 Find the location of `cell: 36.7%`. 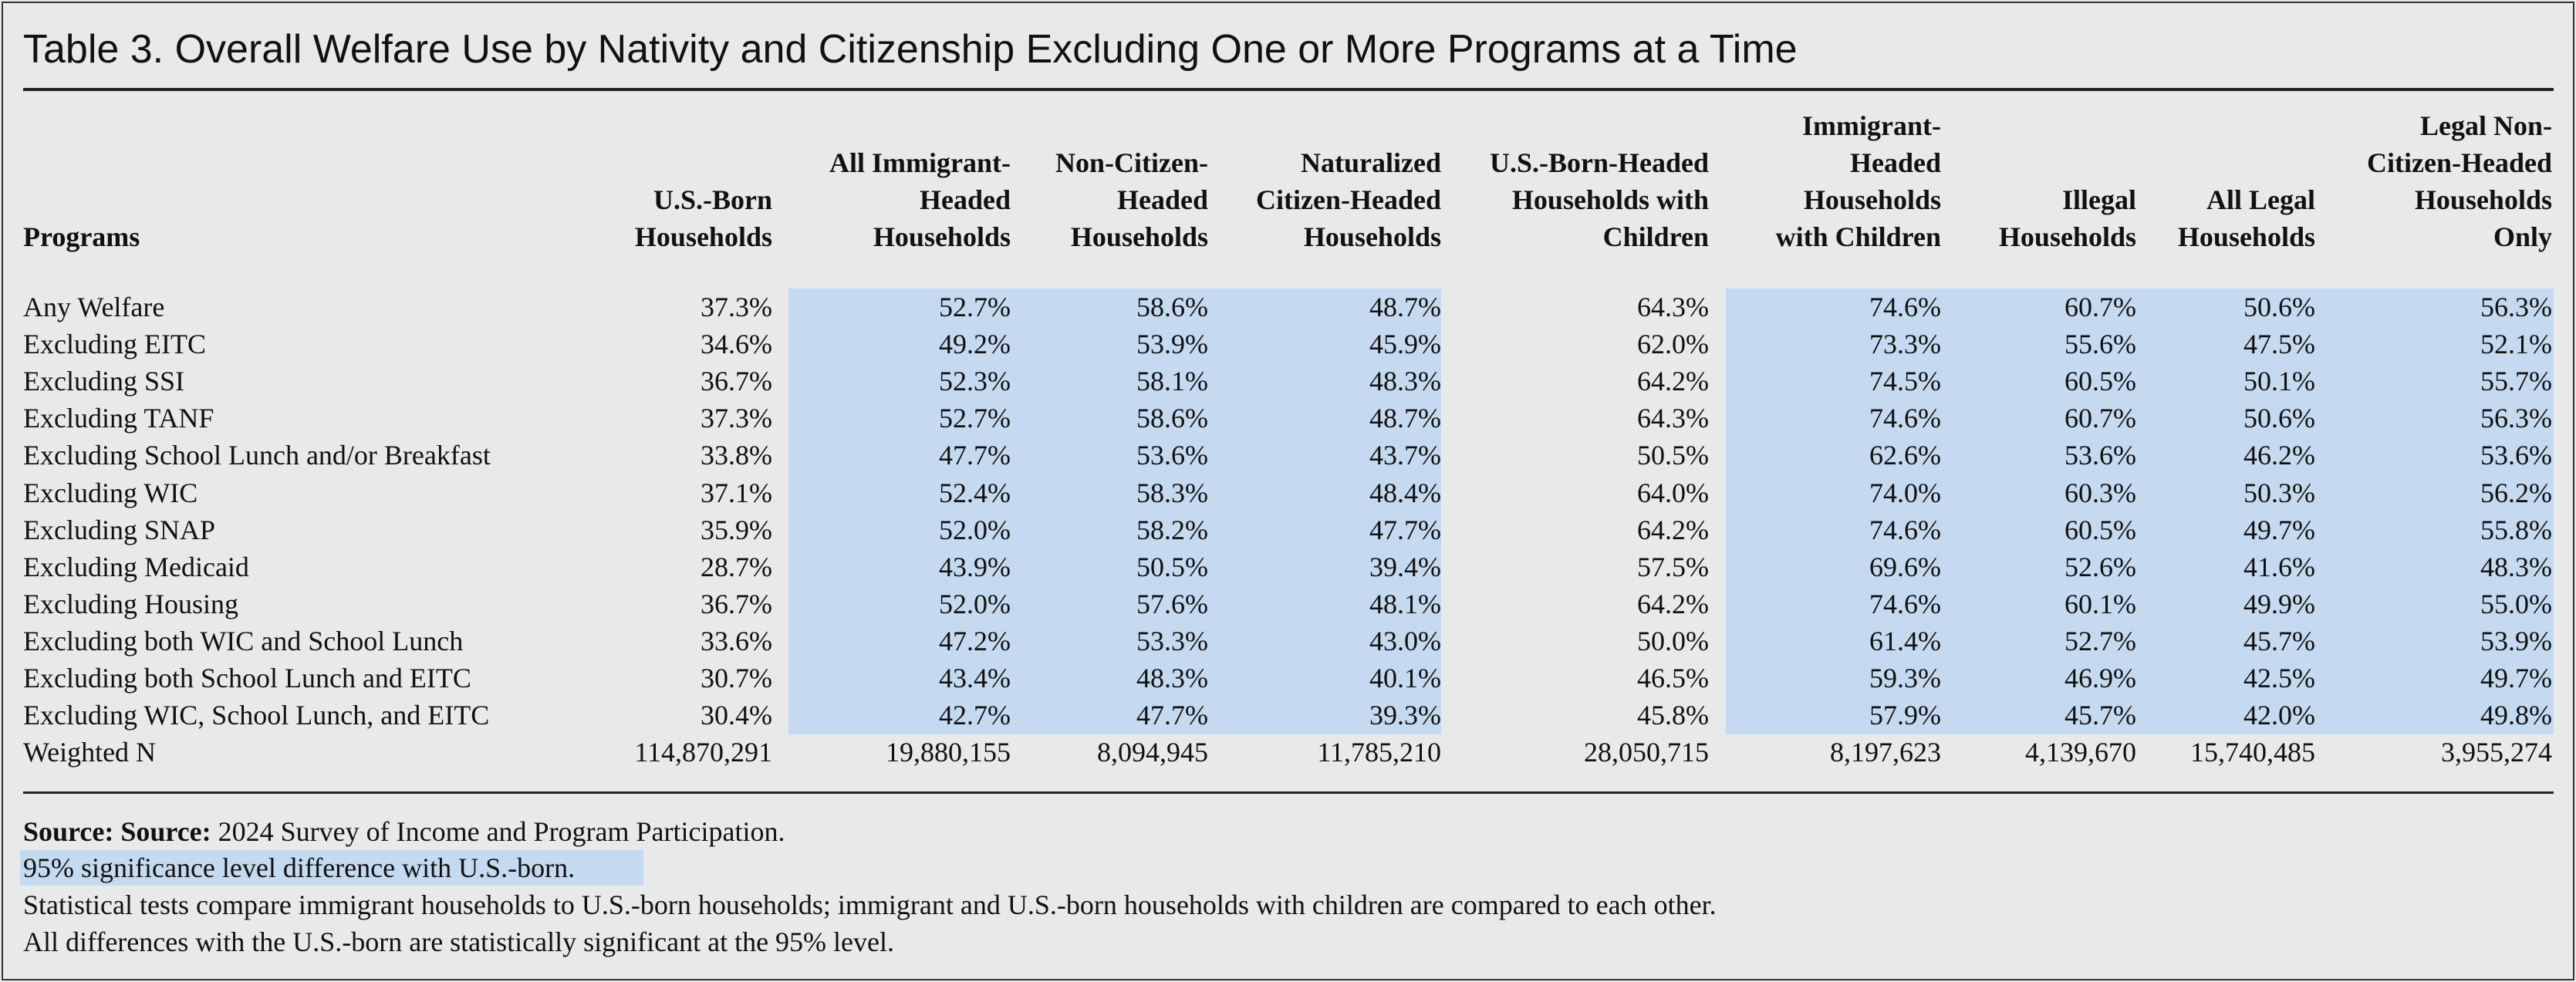

cell: 36.7% is located at coordinates (736, 381).